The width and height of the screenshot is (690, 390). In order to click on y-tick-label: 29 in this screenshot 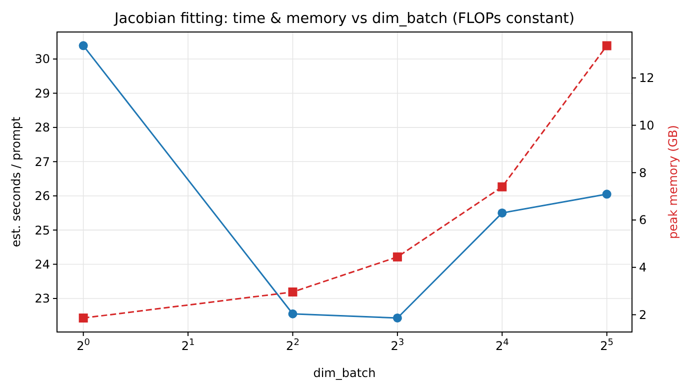, I will do `click(42, 93)`.